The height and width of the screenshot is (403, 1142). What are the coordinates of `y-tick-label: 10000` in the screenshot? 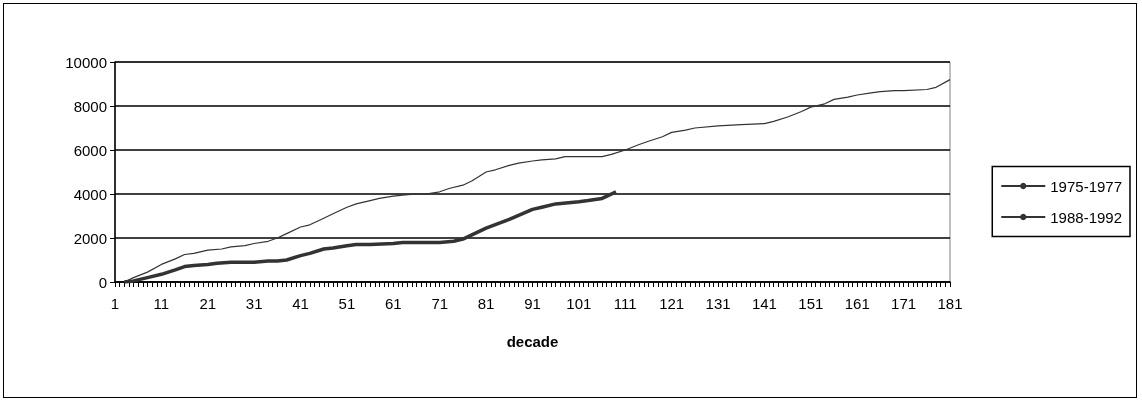 It's located at (86, 62).